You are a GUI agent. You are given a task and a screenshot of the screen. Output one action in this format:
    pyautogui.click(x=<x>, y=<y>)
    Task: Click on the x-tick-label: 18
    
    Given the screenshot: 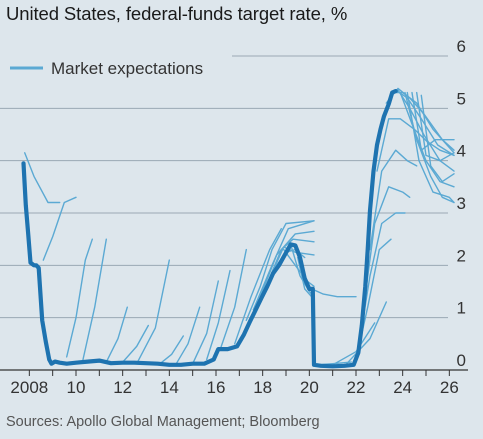 What is the action you would take?
    pyautogui.click(x=262, y=387)
    